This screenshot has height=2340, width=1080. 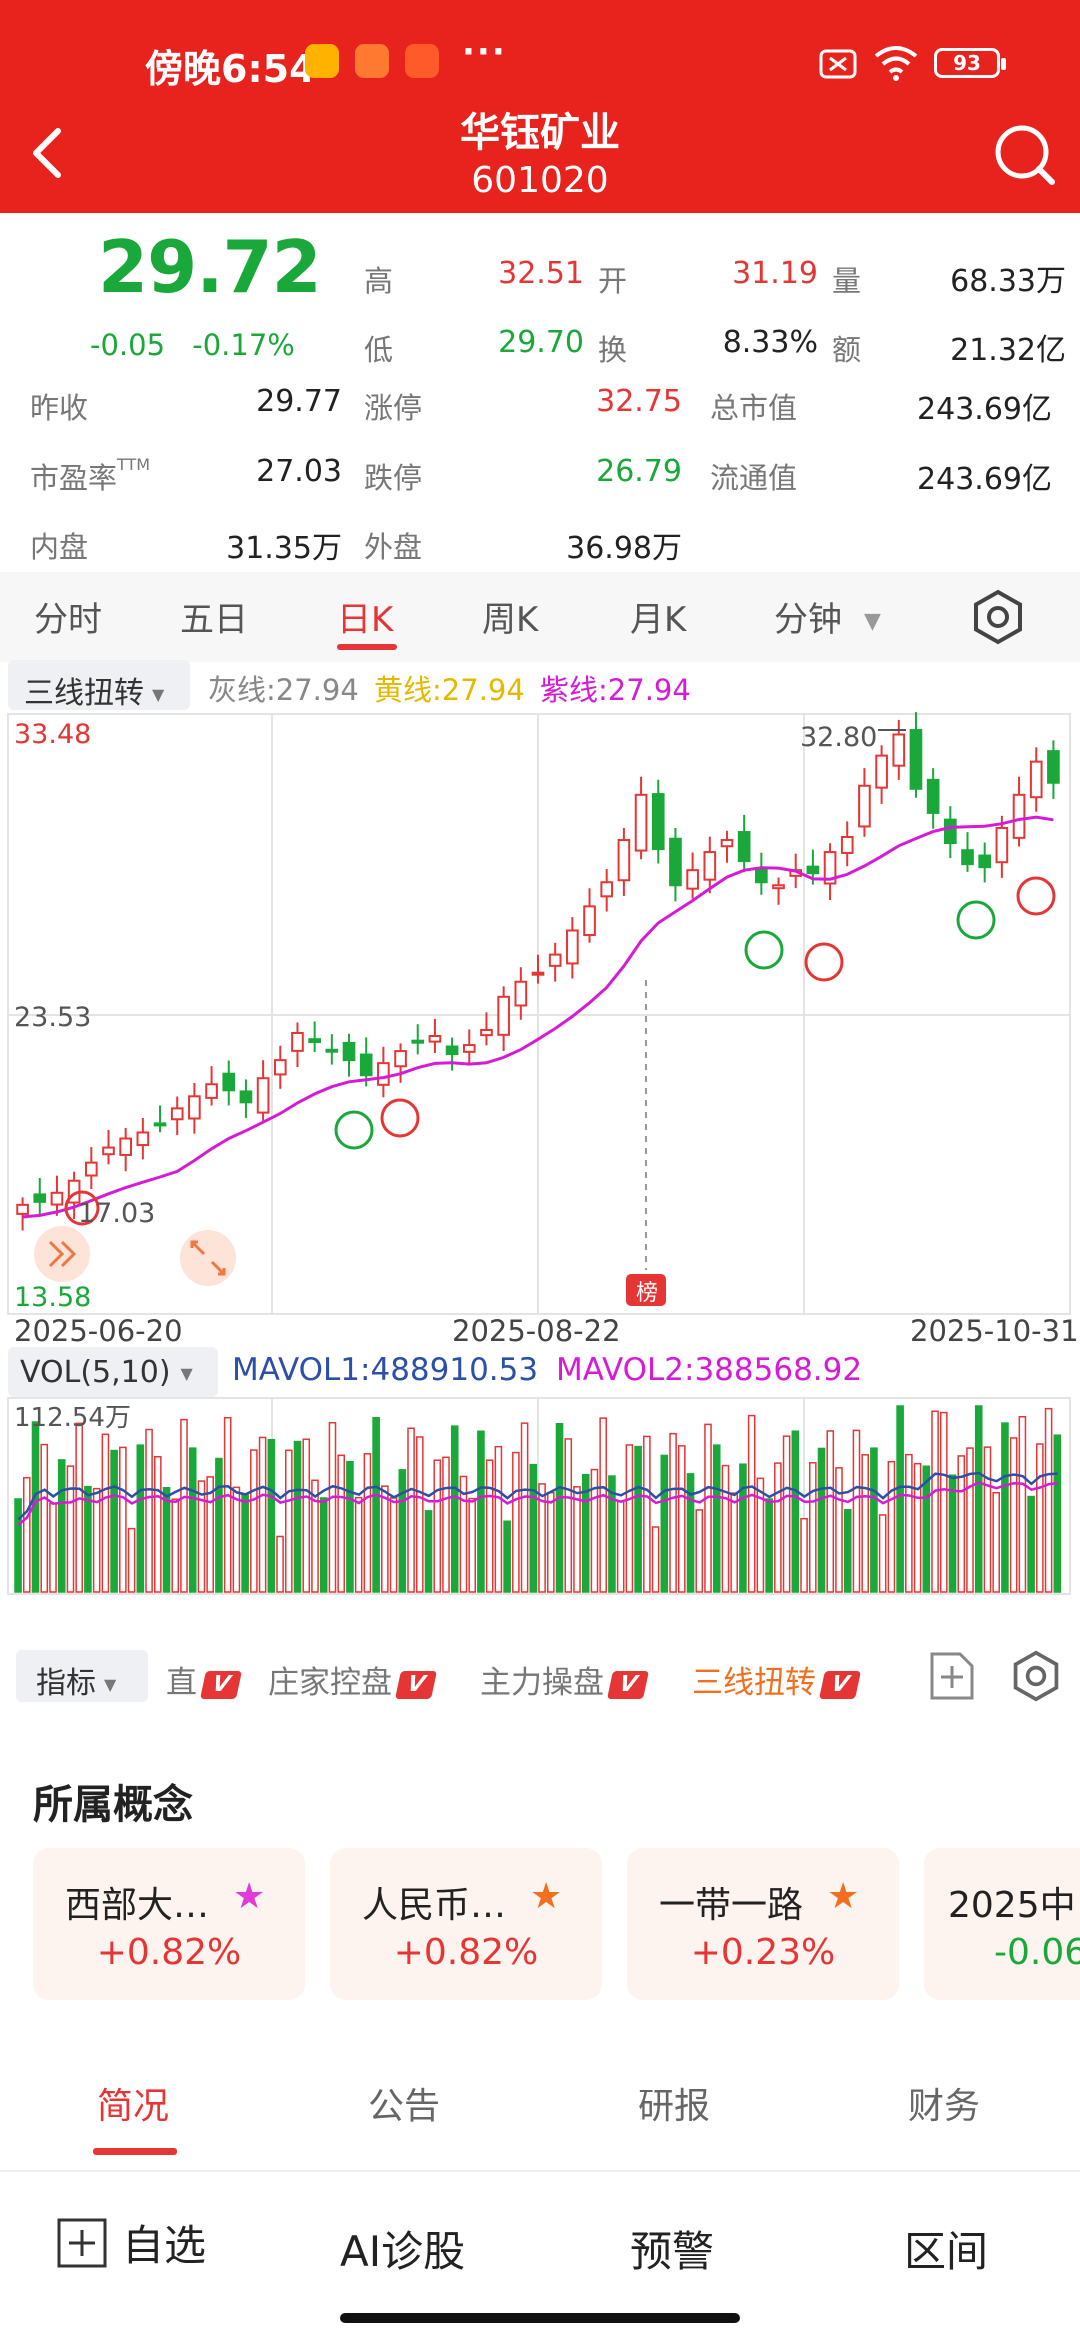 I want to click on tab-financials: 财务, so click(x=944, y=2106).